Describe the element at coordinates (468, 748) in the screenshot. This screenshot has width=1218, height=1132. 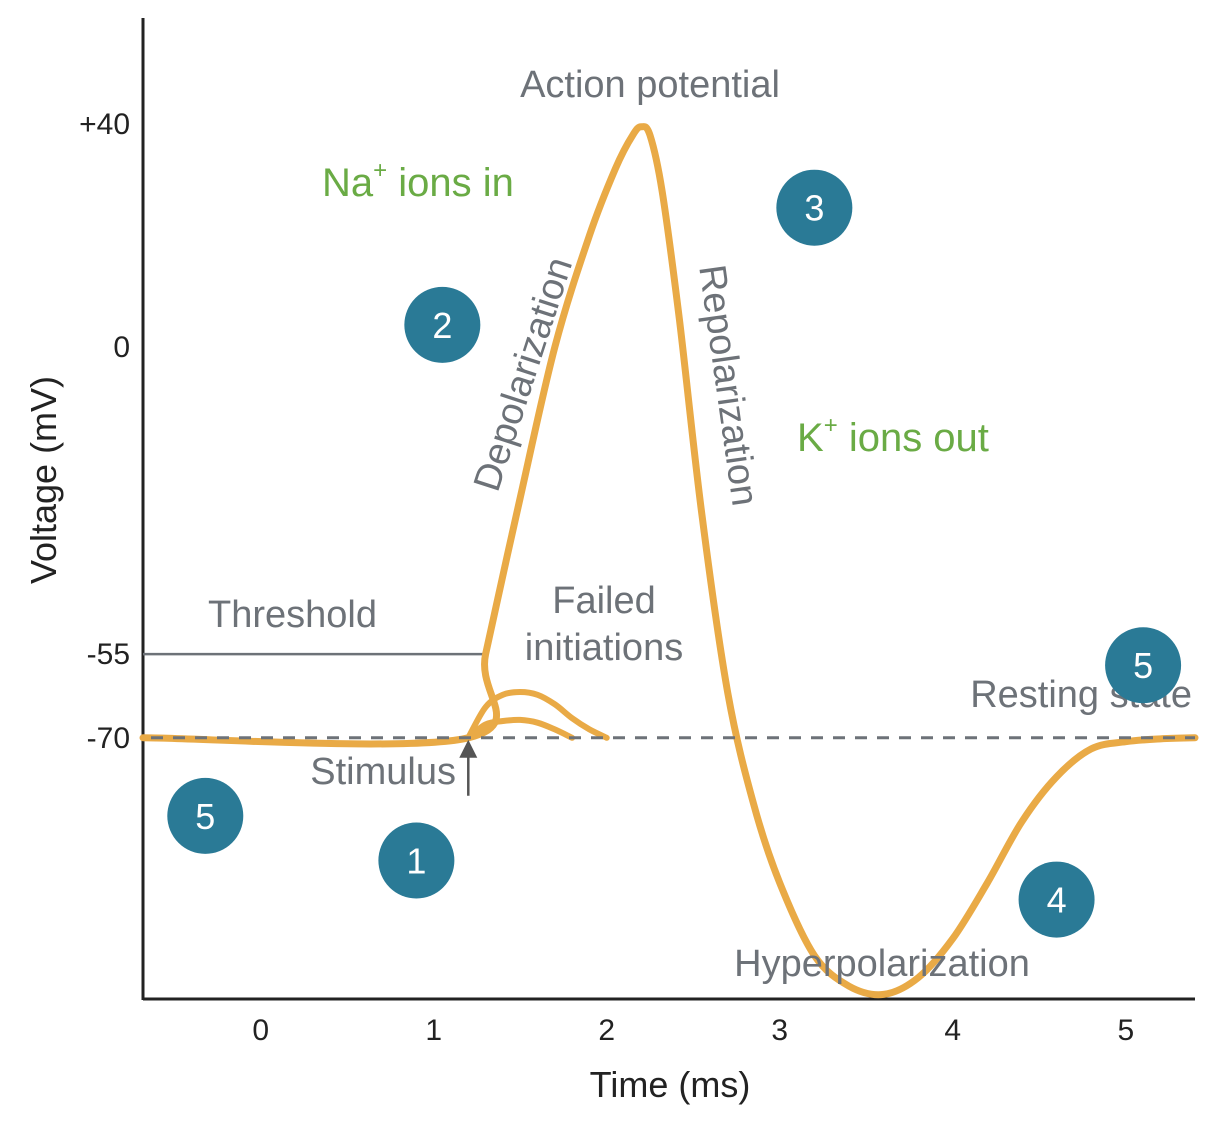
I see `stimulus-arrow-head` at that location.